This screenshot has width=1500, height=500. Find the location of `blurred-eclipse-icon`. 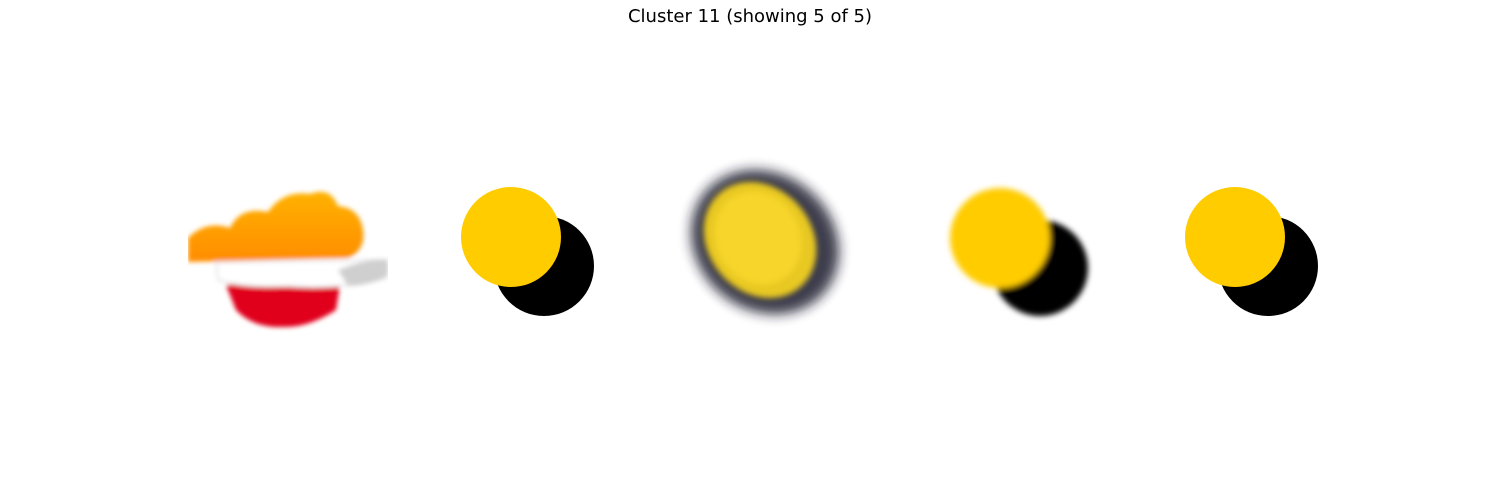

blurred-eclipse-icon is located at coordinates (765, 242).